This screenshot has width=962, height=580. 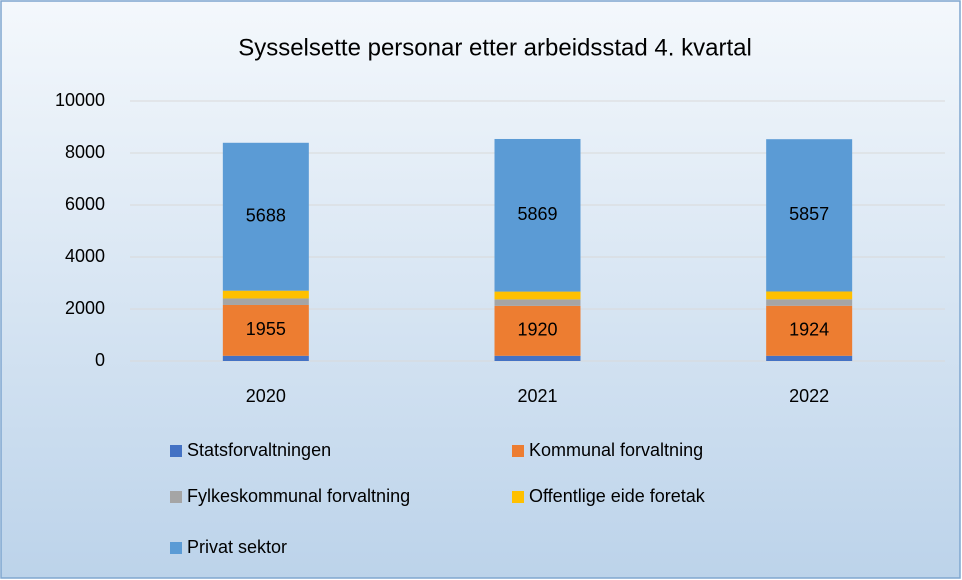 What do you see at coordinates (85, 256) in the screenshot?
I see `y-tick-label: 4000` at bounding box center [85, 256].